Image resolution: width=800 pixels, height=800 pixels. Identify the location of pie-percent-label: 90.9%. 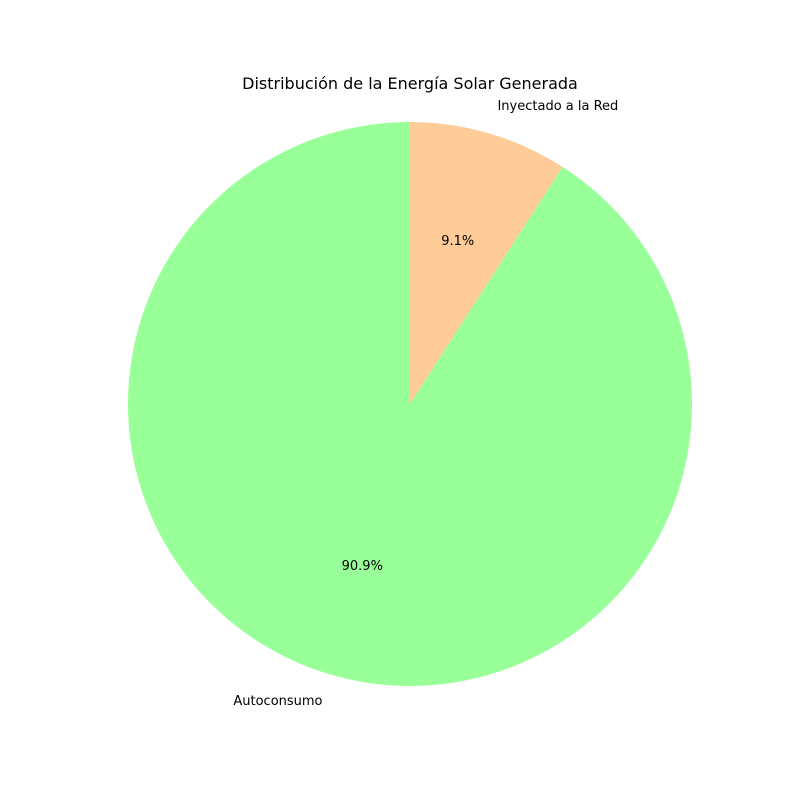
(362, 566).